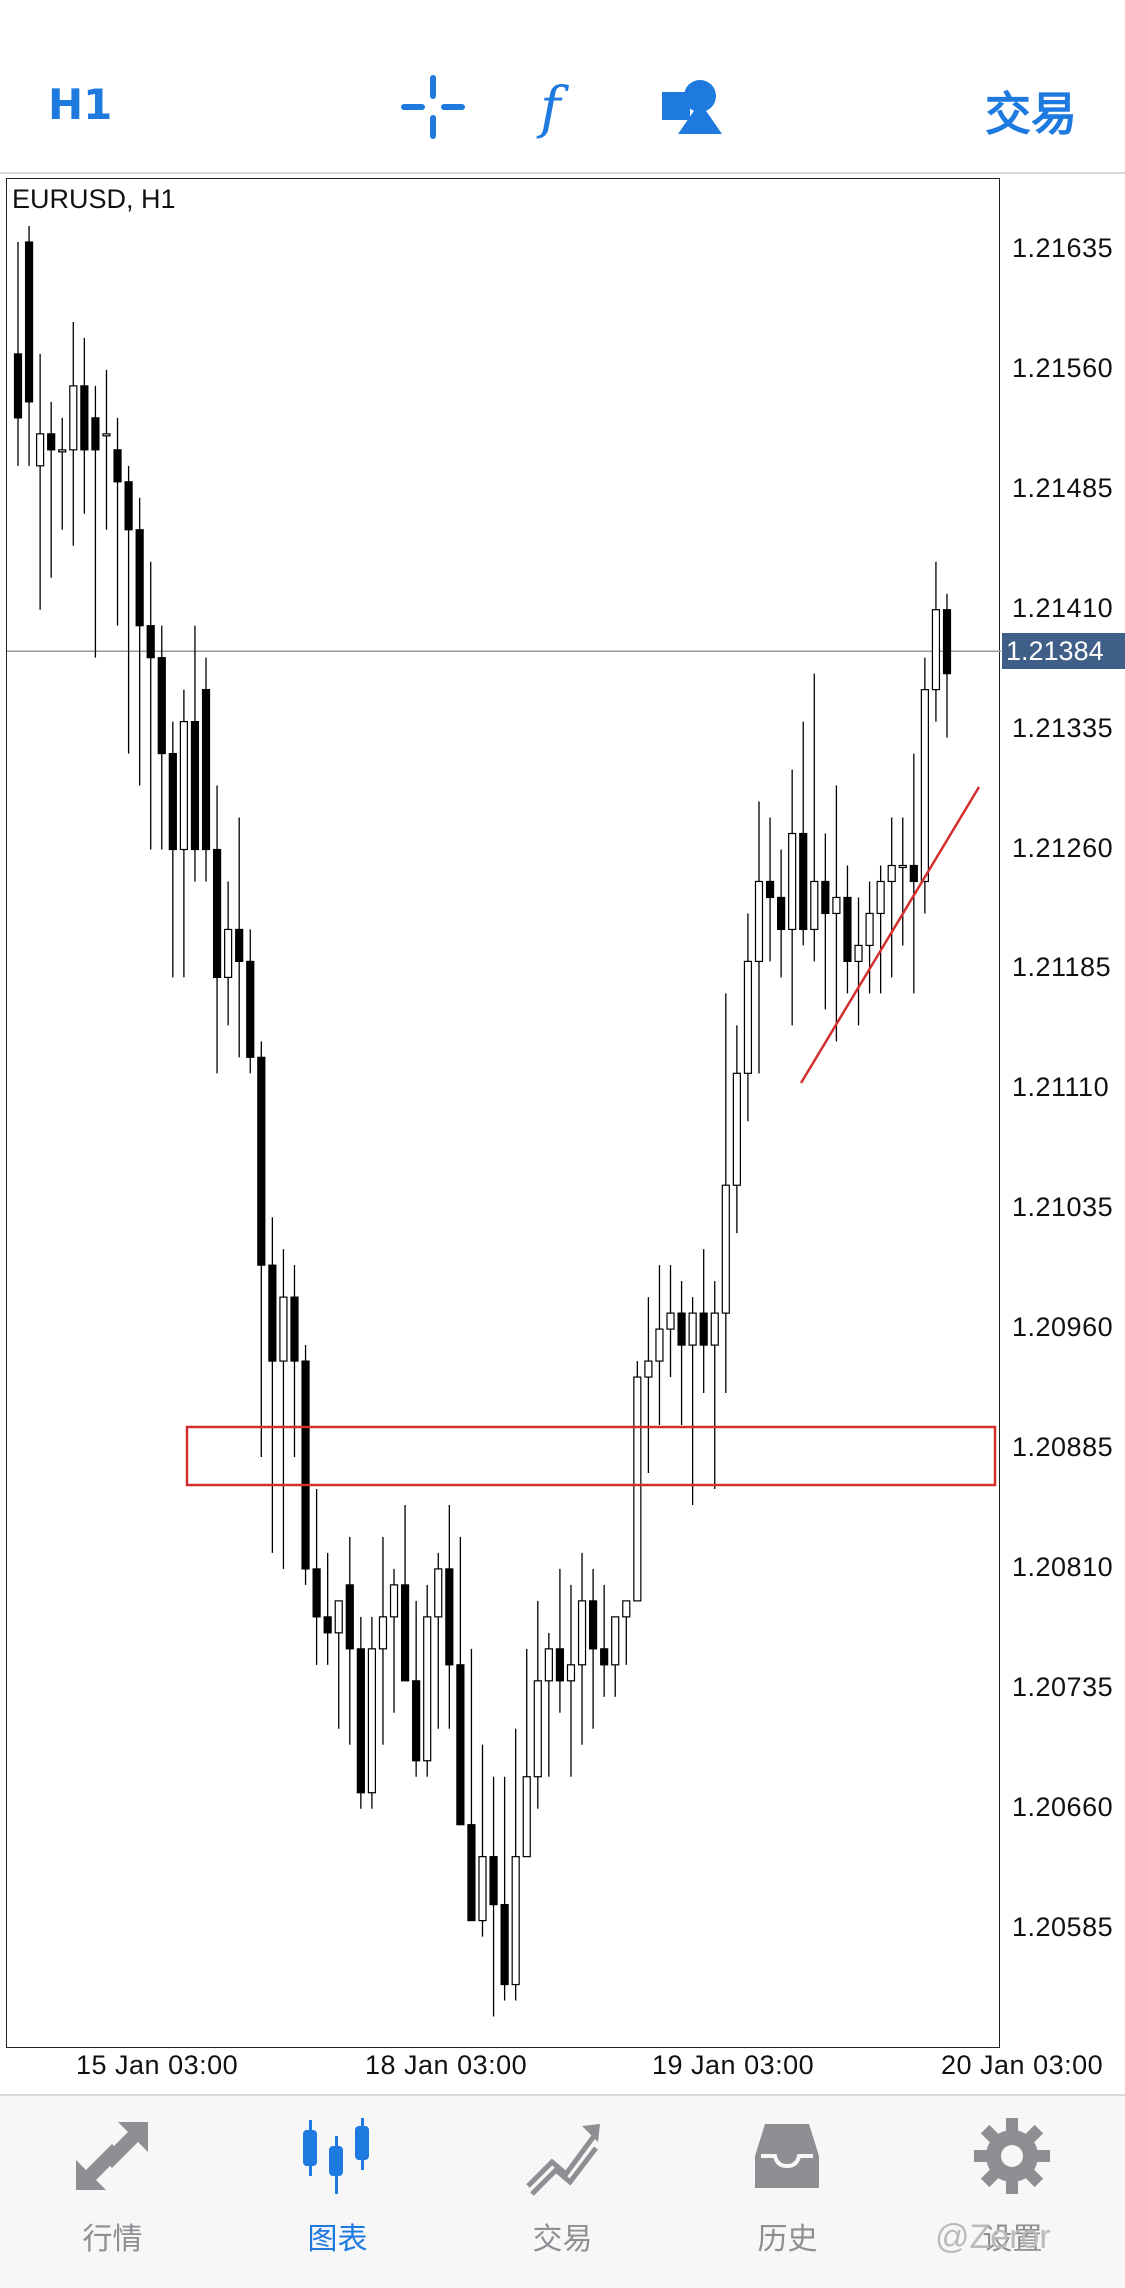 This screenshot has width=1125, height=2288. Describe the element at coordinates (1063, 607) in the screenshot. I see `price-tick-label: 1.21410` at that location.